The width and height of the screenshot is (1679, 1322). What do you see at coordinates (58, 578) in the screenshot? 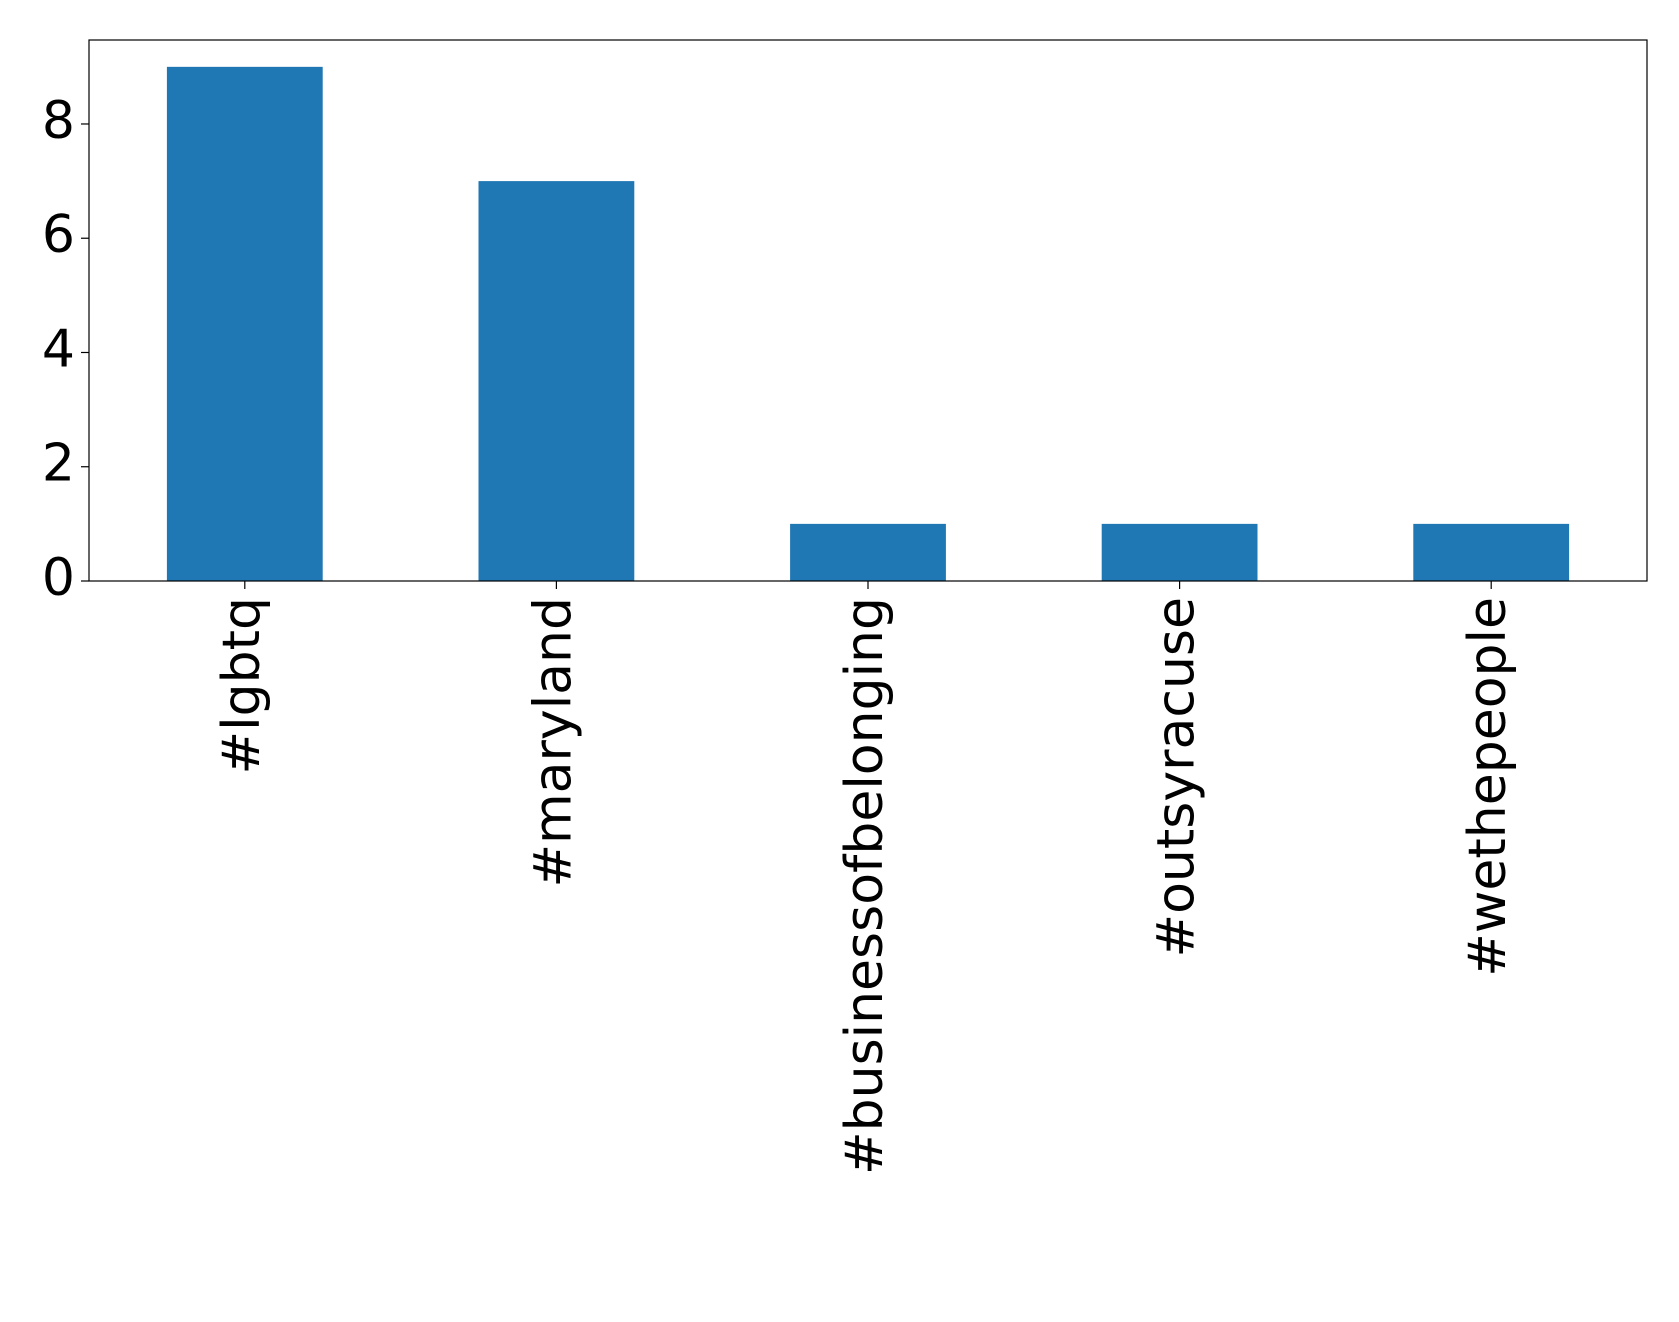
I see `y-tick-label: 0` at bounding box center [58, 578].